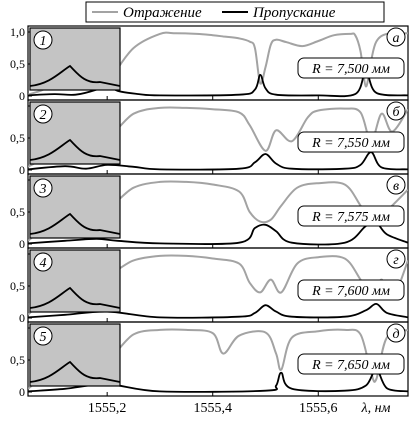 The image size is (420, 425). I want to click on y-tick-label: 1,0, so click(17, 32).